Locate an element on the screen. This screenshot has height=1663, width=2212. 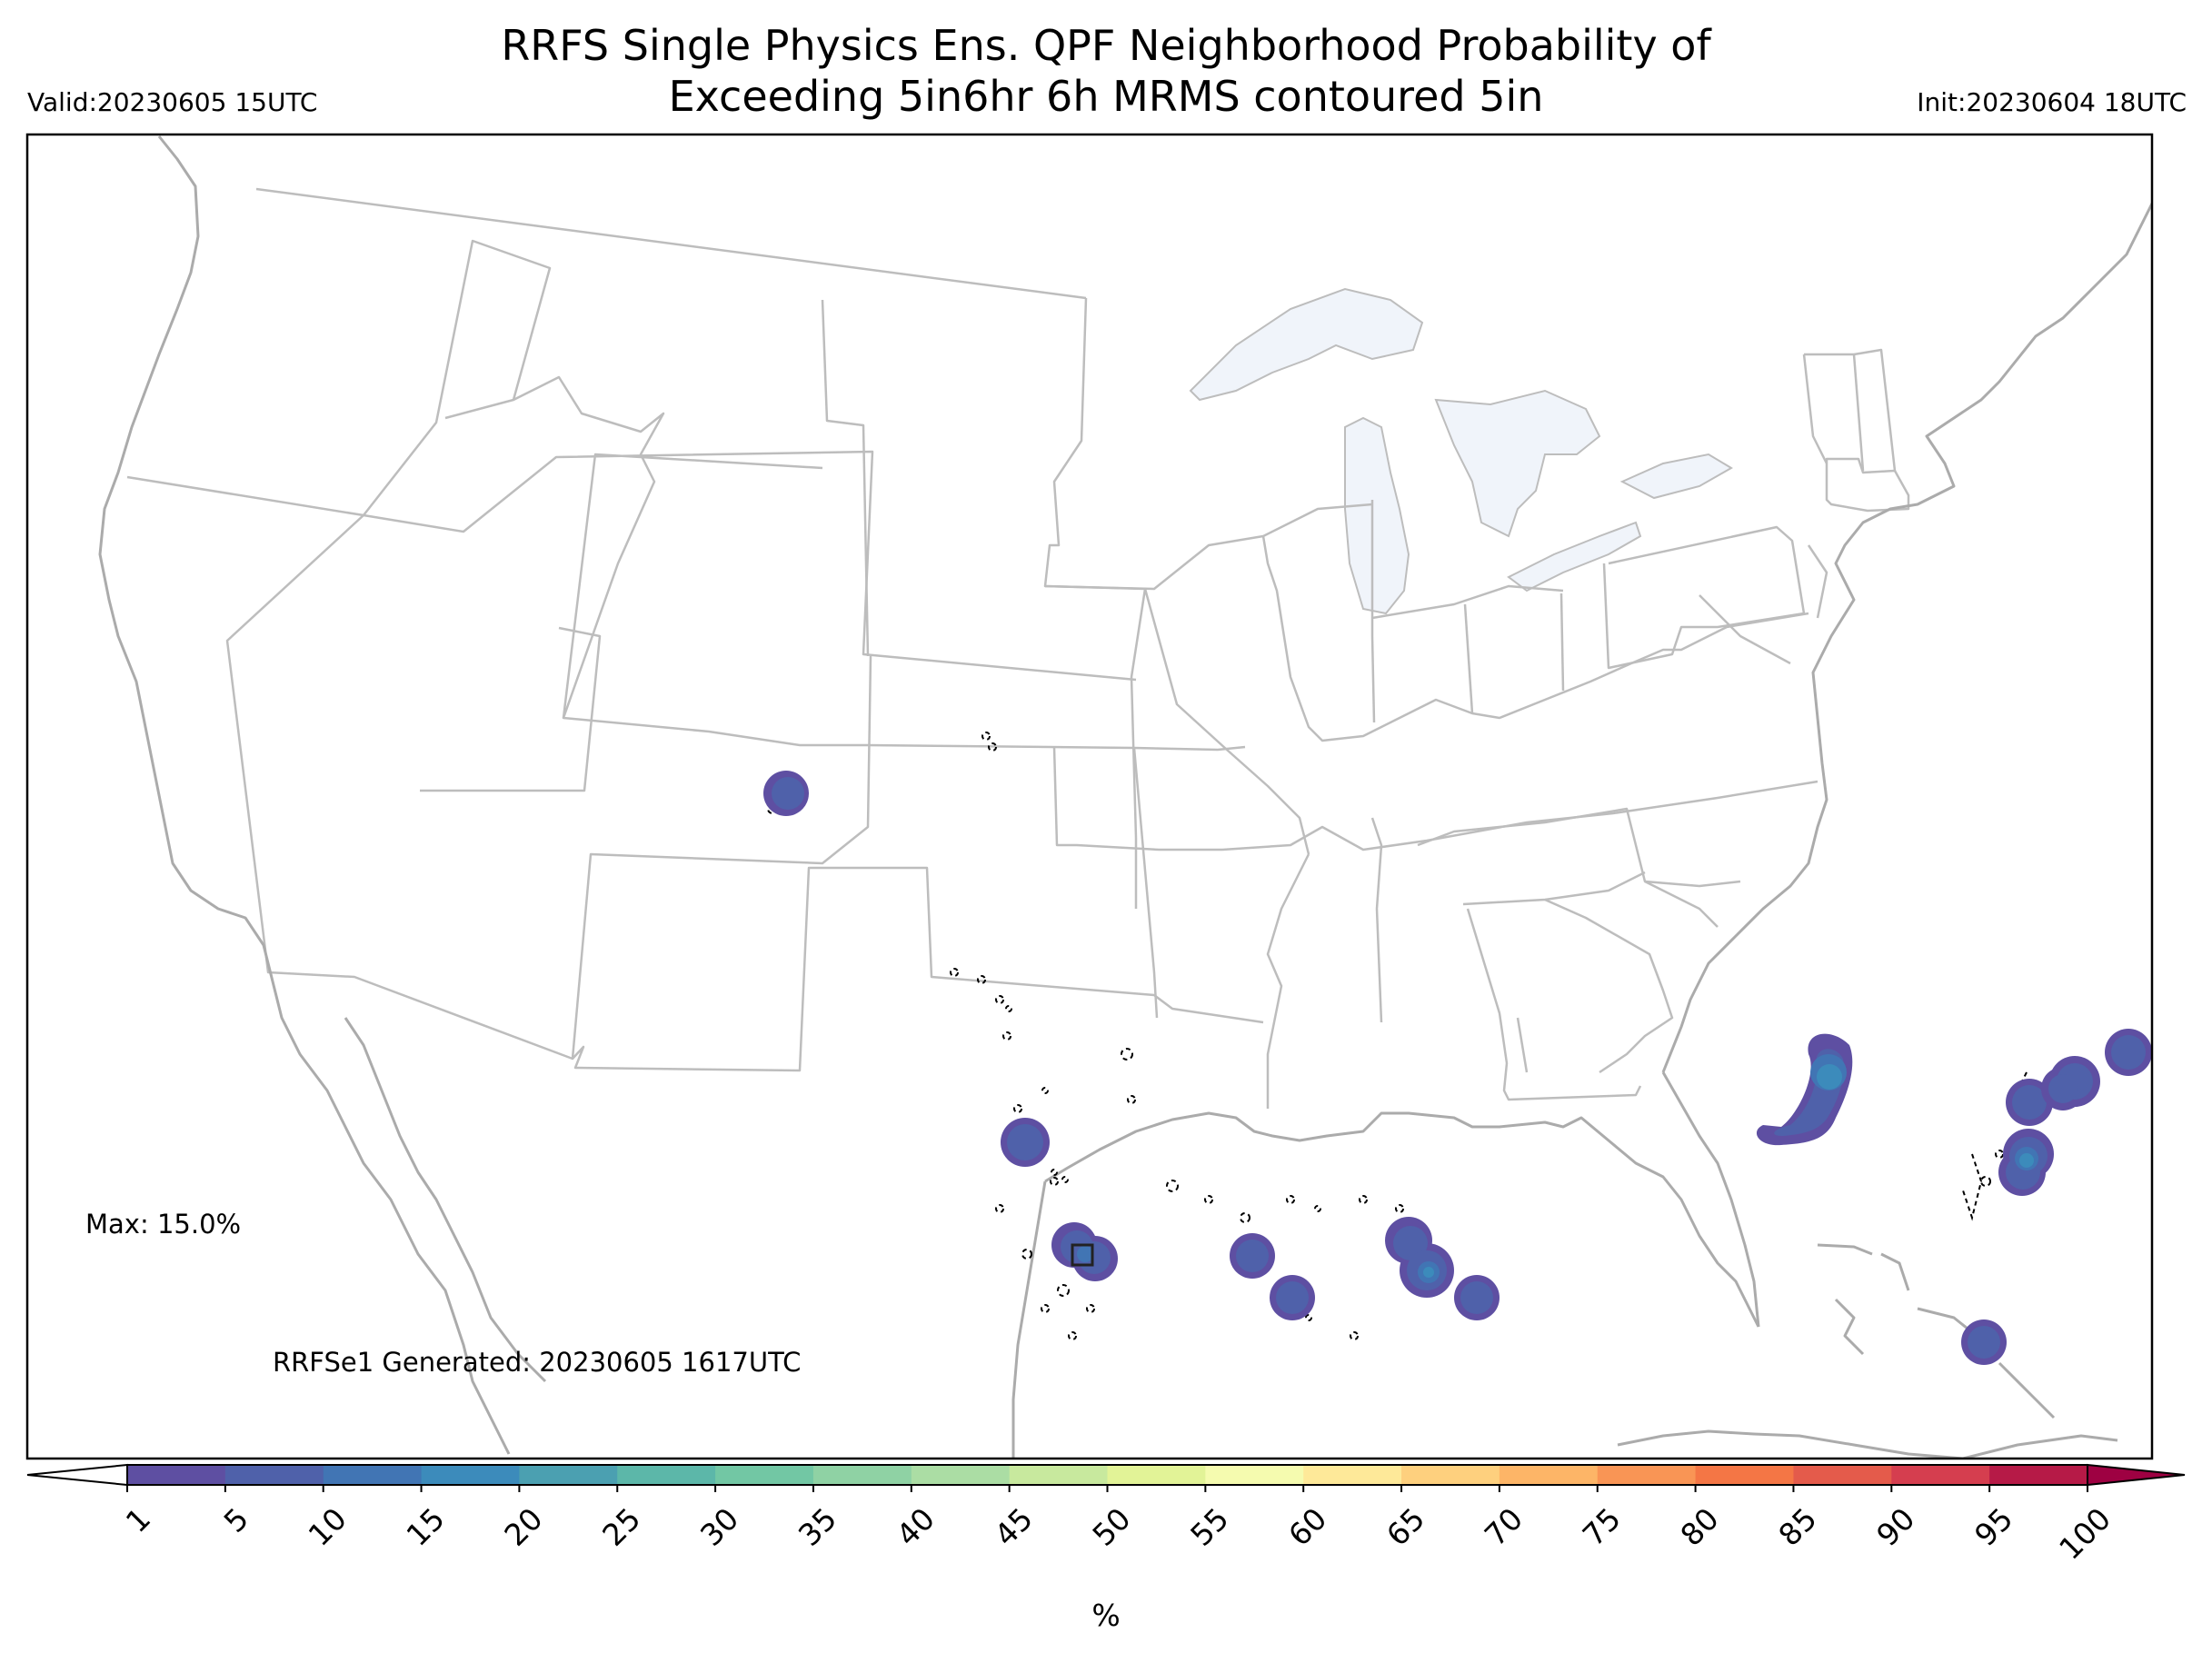
colorbar-tick-label: 5 is located at coordinates (236, 1520).